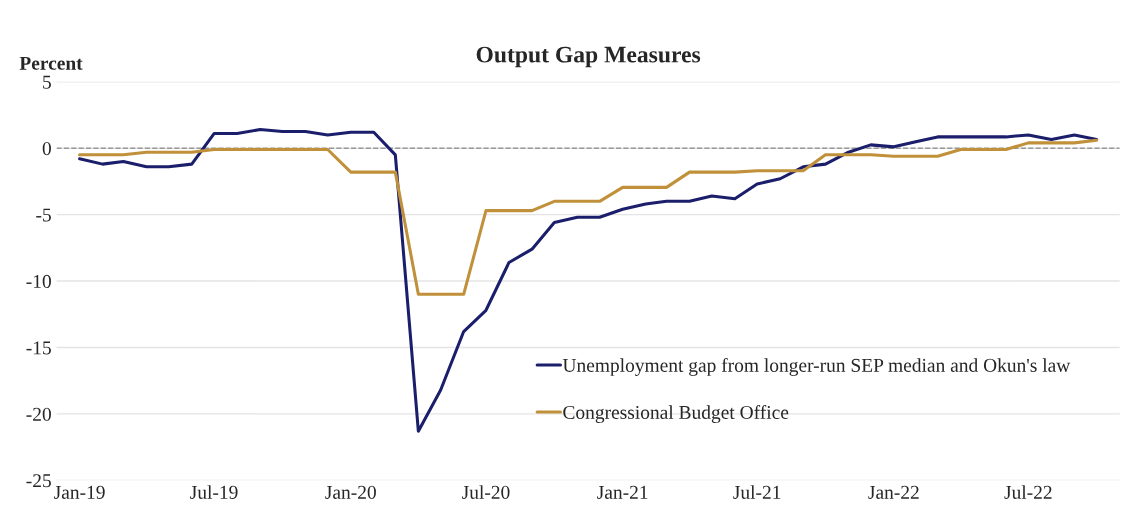 The image size is (1131, 511). What do you see at coordinates (47, 82) in the screenshot?
I see `y-tick-label: 5` at bounding box center [47, 82].